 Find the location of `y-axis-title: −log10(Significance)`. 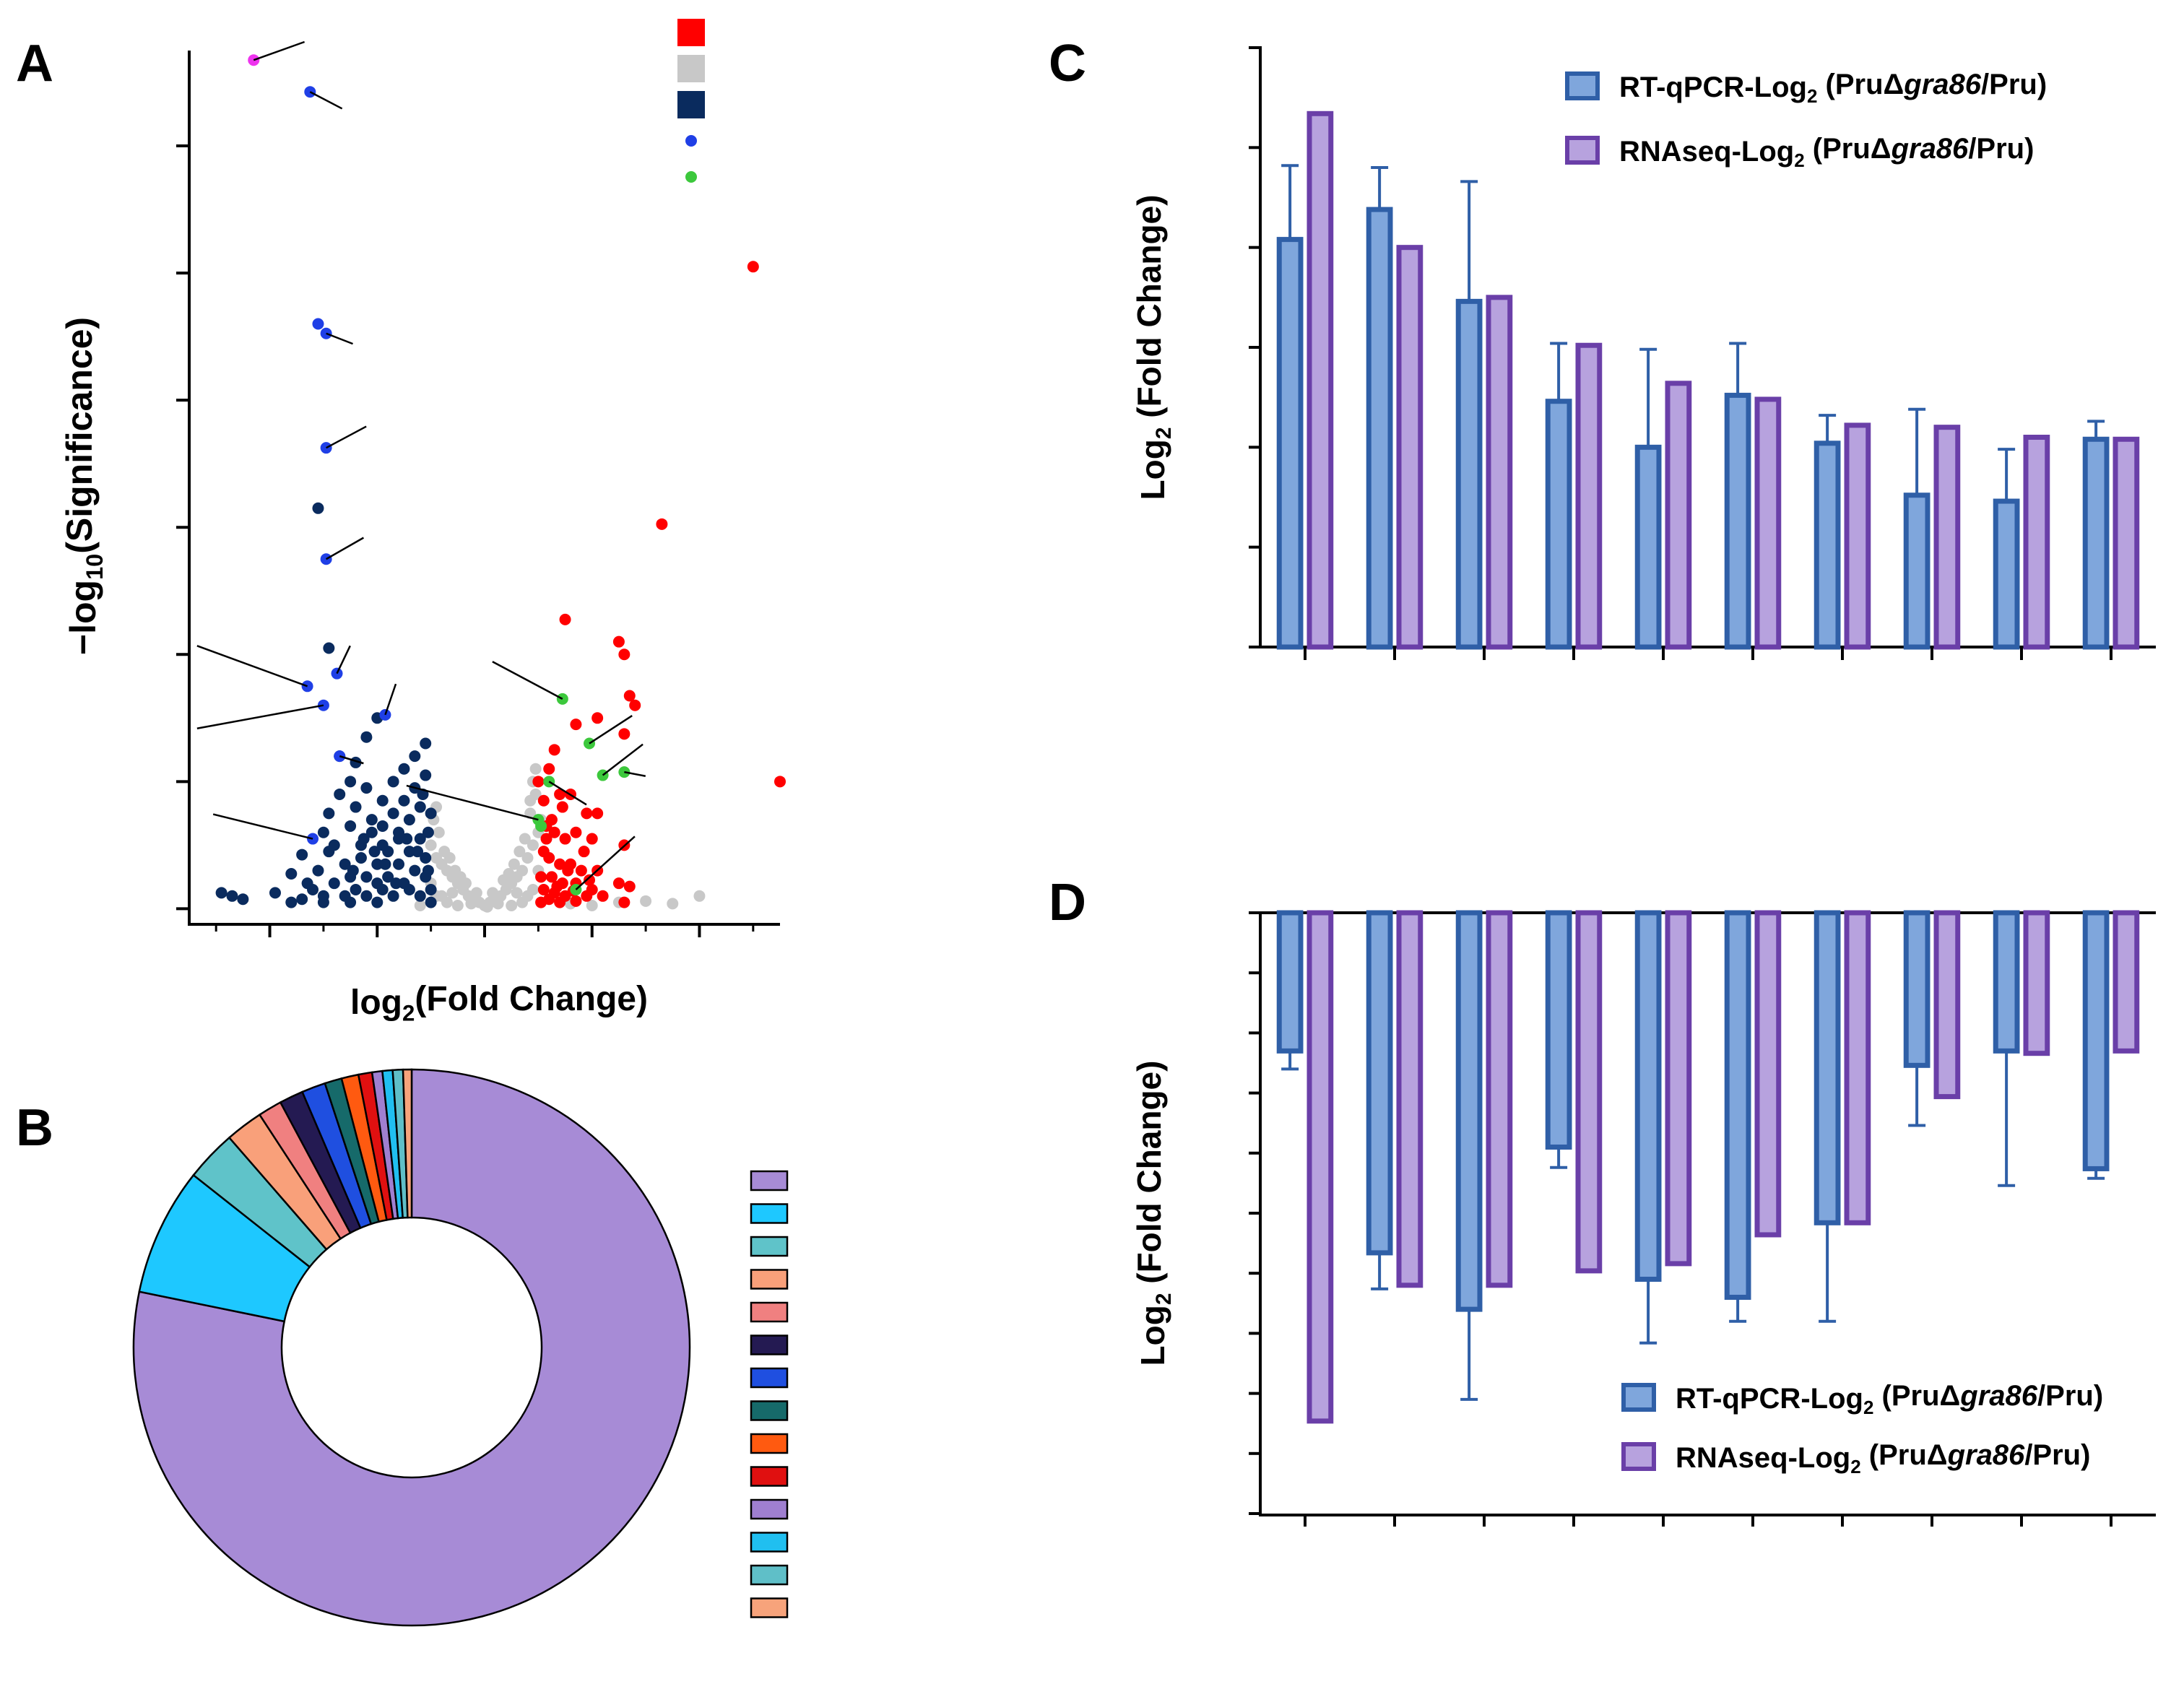

y-axis-title: −log10(Significance) is located at coordinates (83, 486).